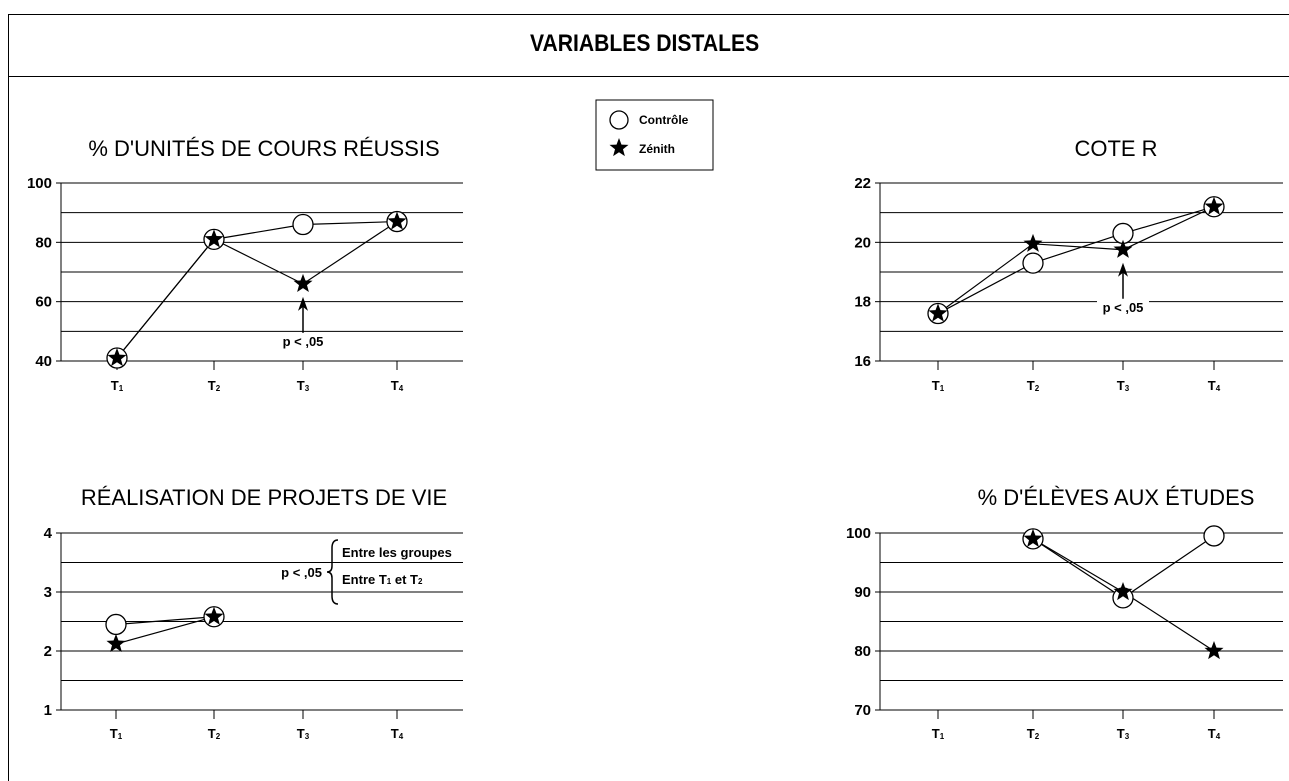 This screenshot has height=781, width=1289. Describe the element at coordinates (648, 76) in the screenshot. I see `header-divider` at that location.